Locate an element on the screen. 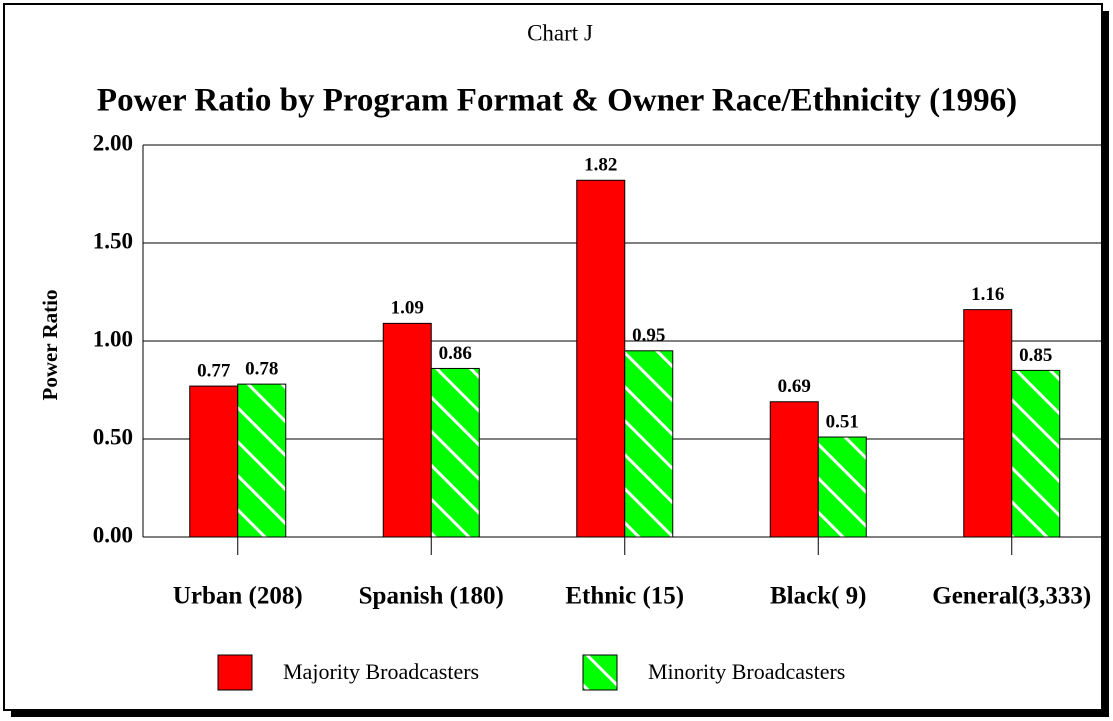  data-label: 1.82 is located at coordinates (600, 165).